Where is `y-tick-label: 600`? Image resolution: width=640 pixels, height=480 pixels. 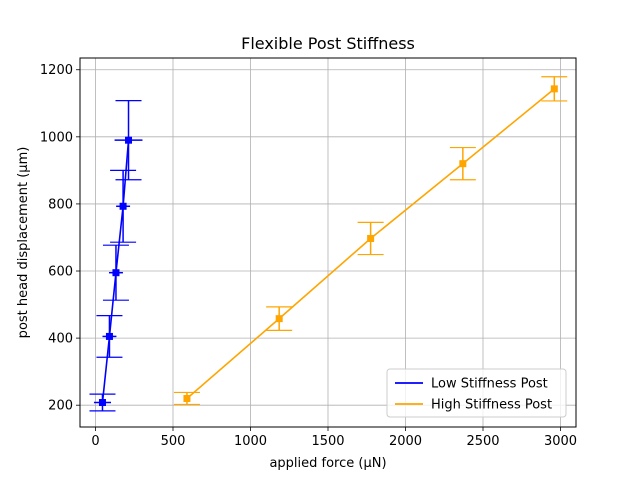 y-tick-label: 600 is located at coordinates (60, 272).